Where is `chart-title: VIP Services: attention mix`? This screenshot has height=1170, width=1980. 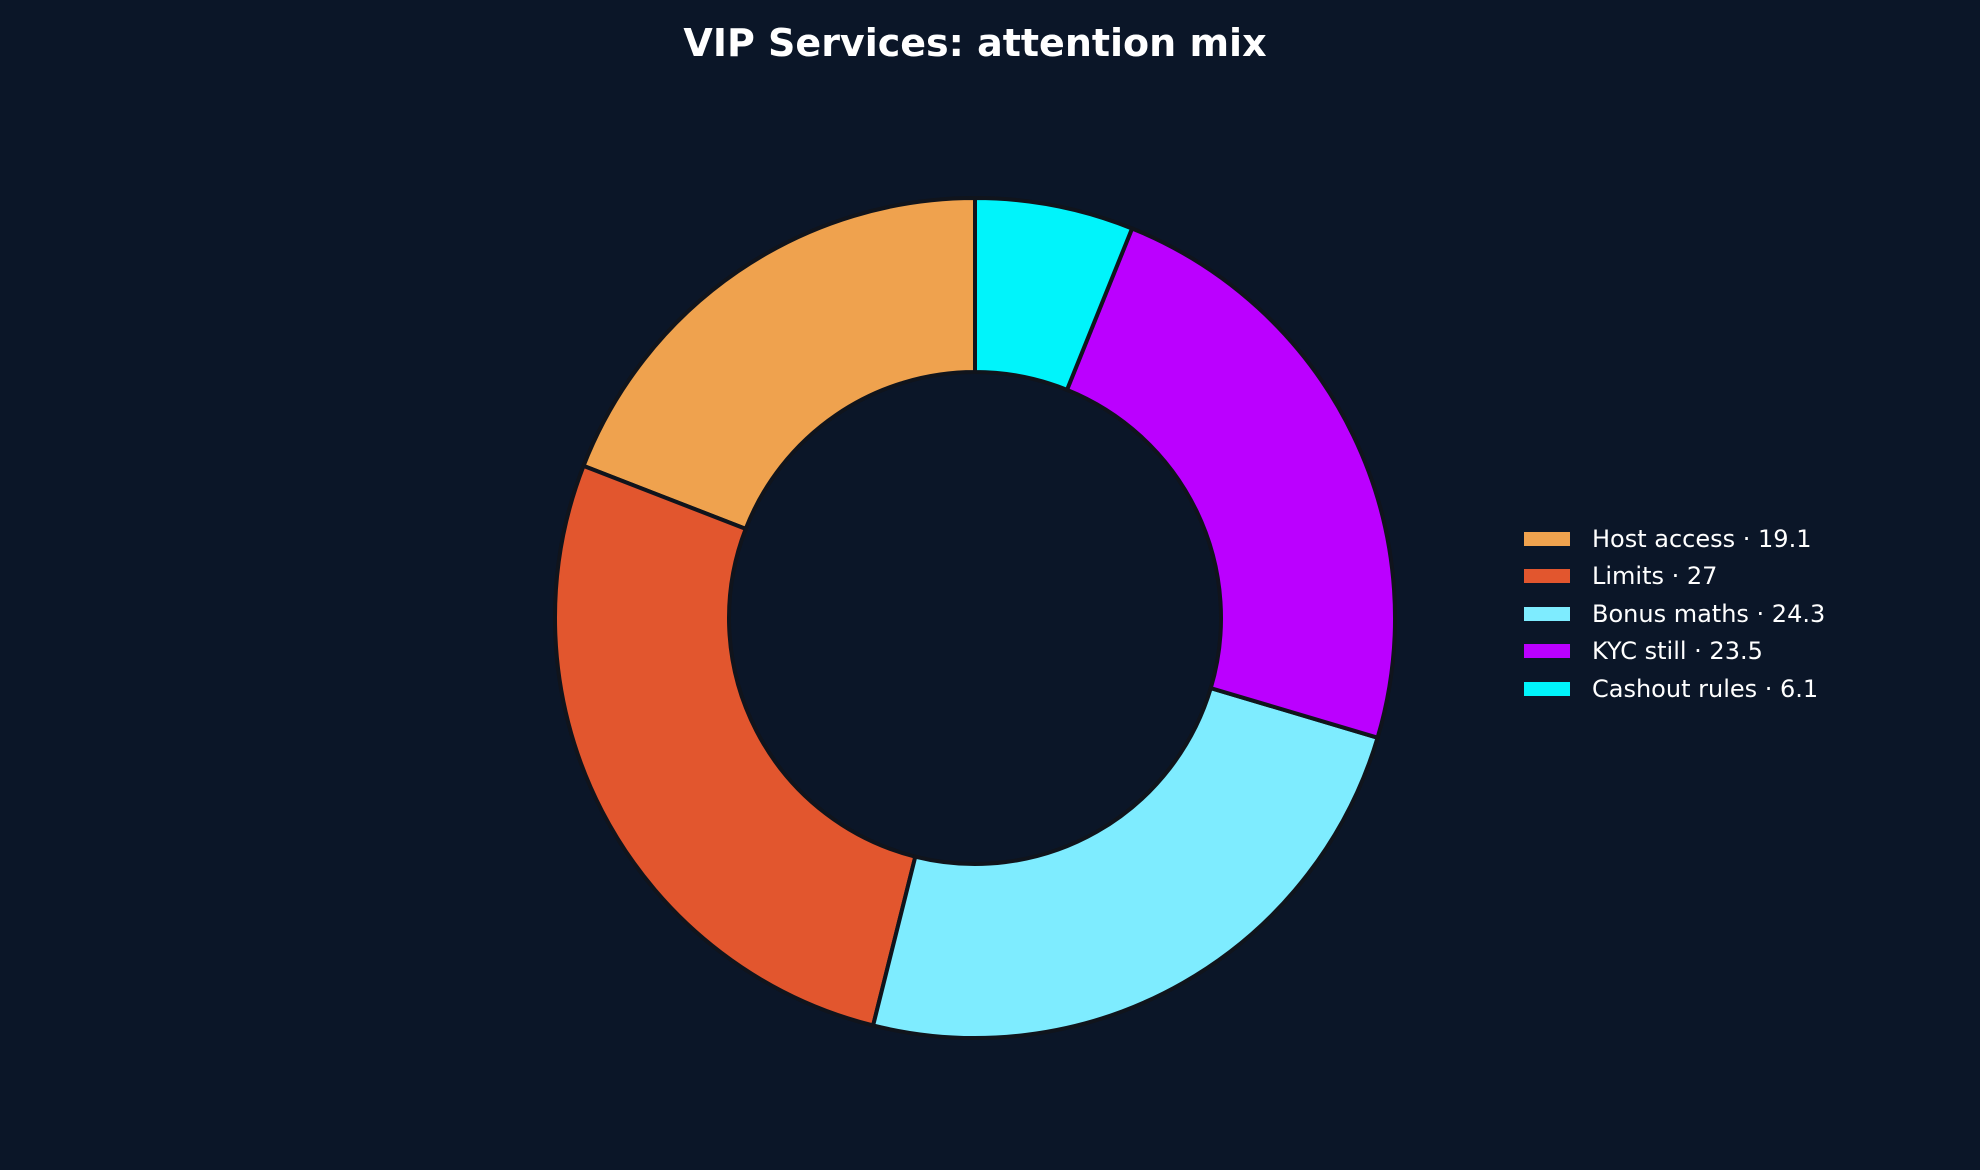
chart-title: VIP Services: attention mix is located at coordinates (975, 43).